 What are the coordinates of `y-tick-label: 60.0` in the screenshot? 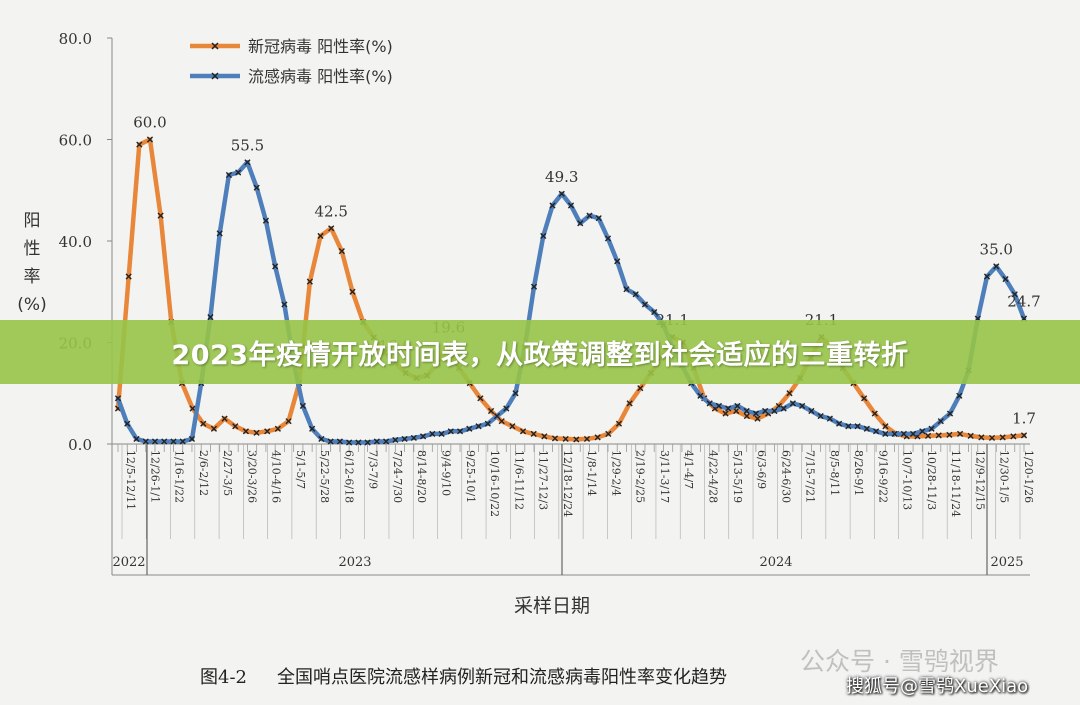 It's located at (75, 141).